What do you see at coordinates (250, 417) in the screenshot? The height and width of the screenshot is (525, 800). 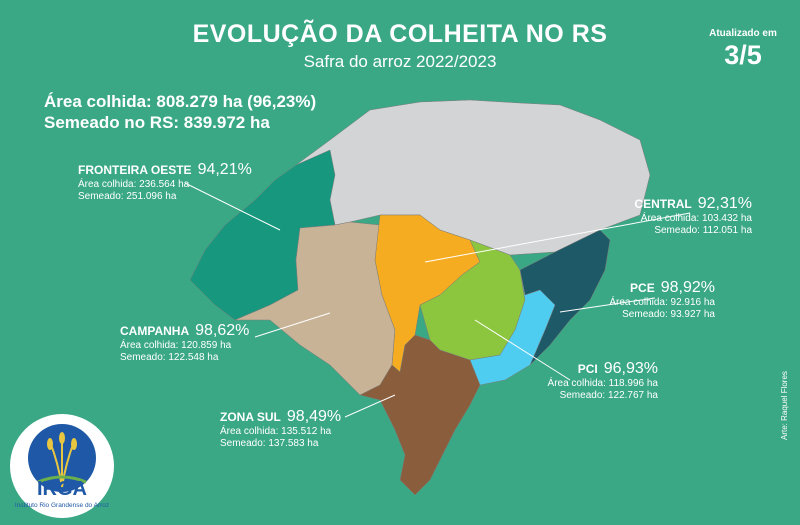 I see `region-name: ZONA SUL` at bounding box center [250, 417].